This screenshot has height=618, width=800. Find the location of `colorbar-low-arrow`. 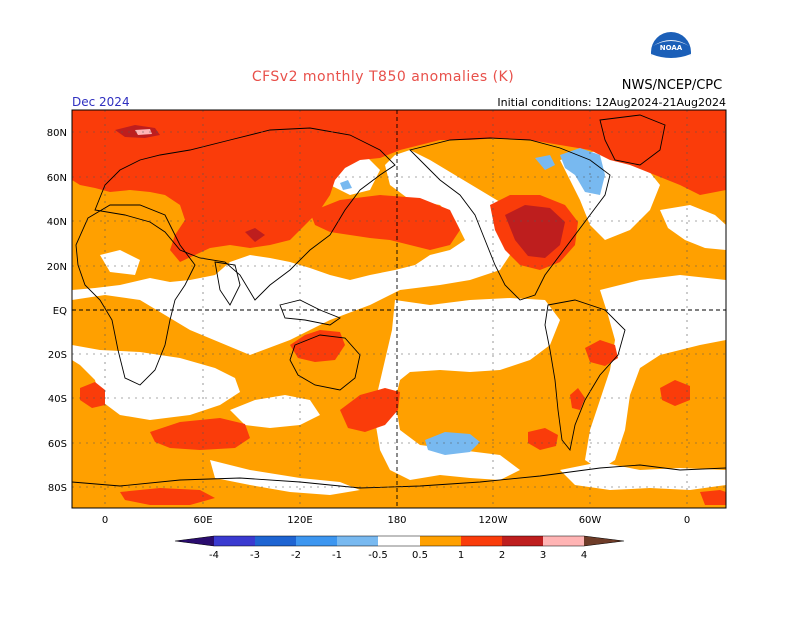

colorbar-low-arrow is located at coordinates (194, 541).